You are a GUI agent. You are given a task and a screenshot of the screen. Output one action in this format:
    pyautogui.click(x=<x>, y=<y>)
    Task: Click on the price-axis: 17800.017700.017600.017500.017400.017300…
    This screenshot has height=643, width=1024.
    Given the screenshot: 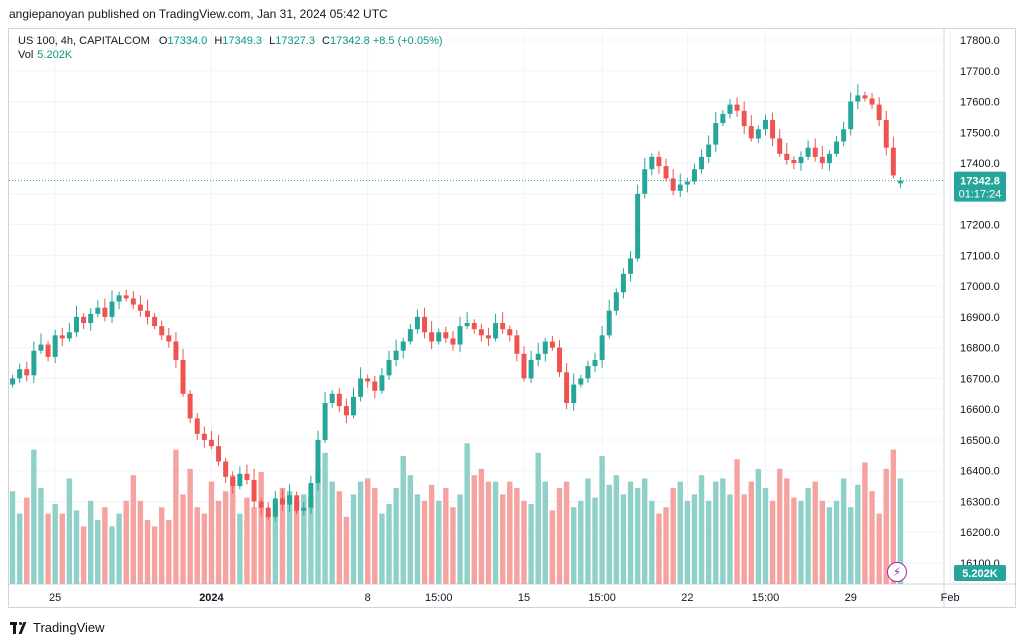 What is the action you would take?
    pyautogui.click(x=980, y=302)
    